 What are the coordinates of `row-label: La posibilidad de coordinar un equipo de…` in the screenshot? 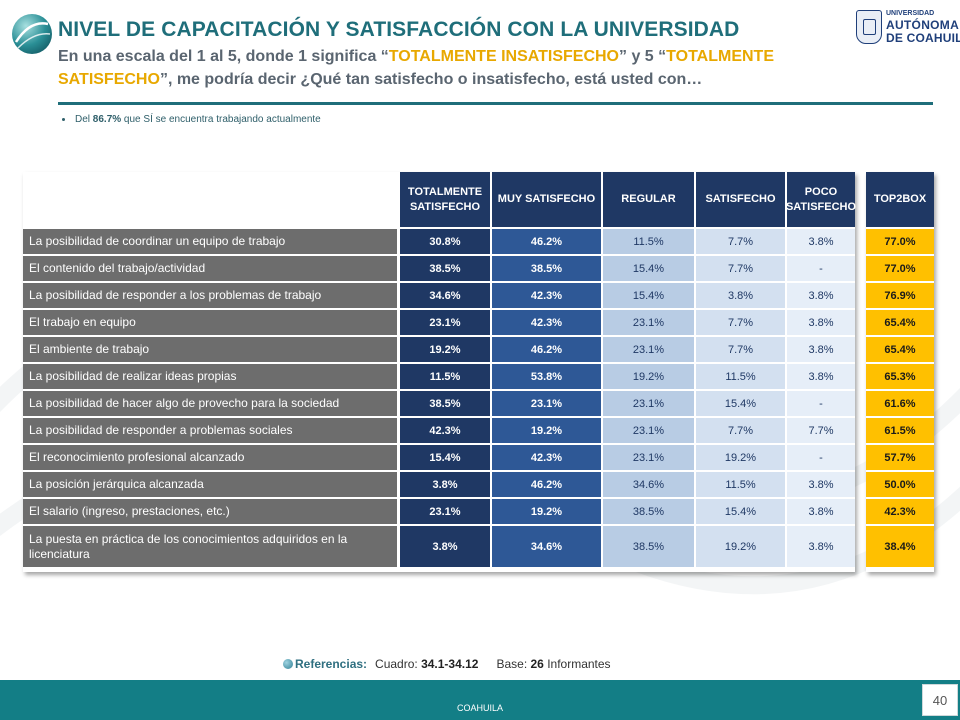 It's located at (210, 241).